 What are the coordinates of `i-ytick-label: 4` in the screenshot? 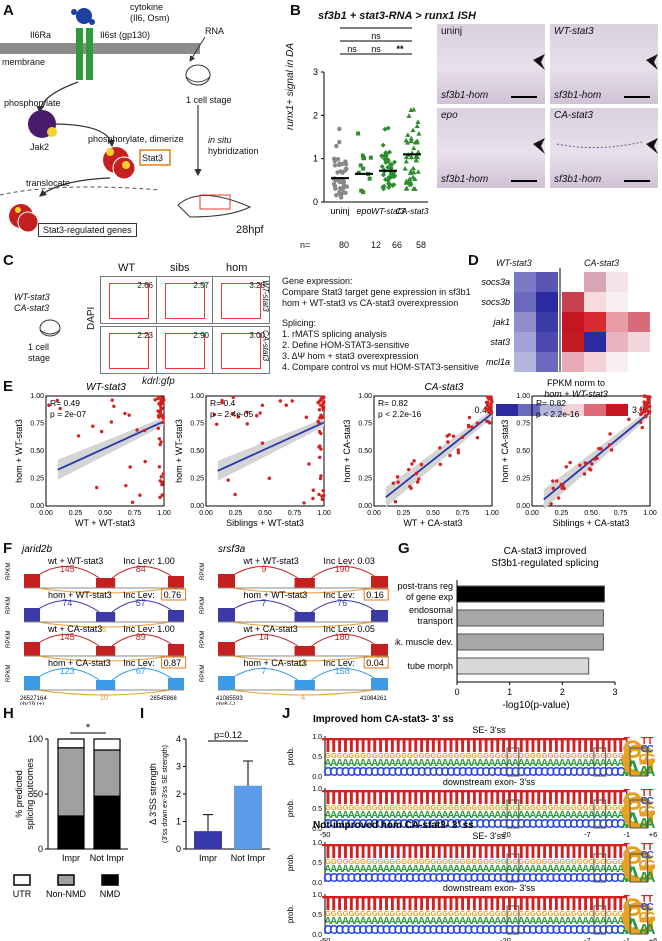 It's located at (178, 739).